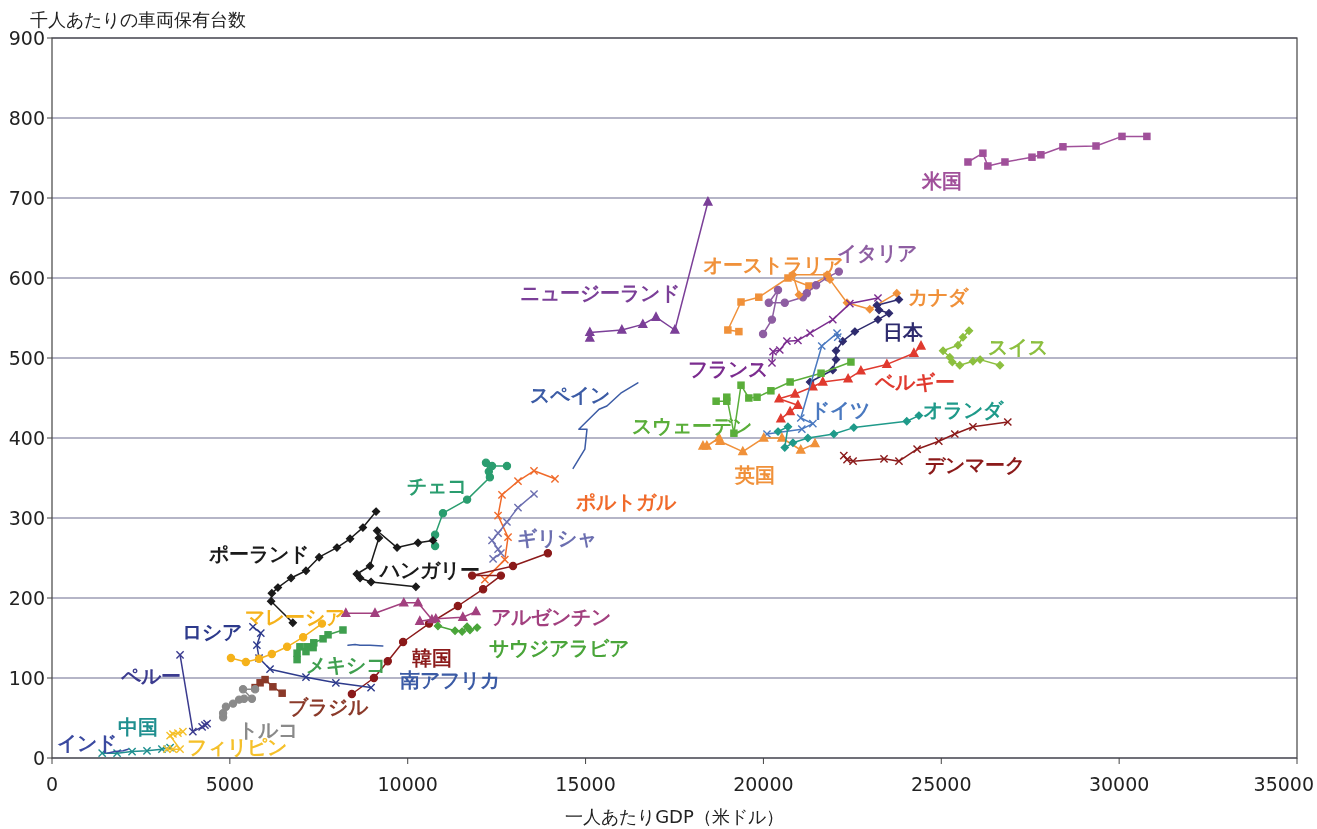 The width and height of the screenshot is (1317, 829). What do you see at coordinates (903, 332) in the screenshot?
I see `series-label: 日本` at bounding box center [903, 332].